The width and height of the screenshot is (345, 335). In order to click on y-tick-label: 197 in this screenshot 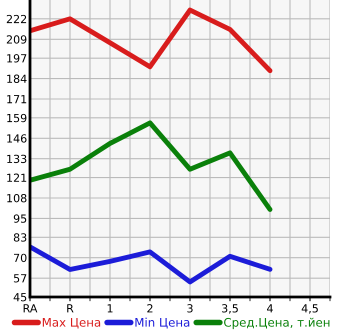, I will do `click(16, 58)`.